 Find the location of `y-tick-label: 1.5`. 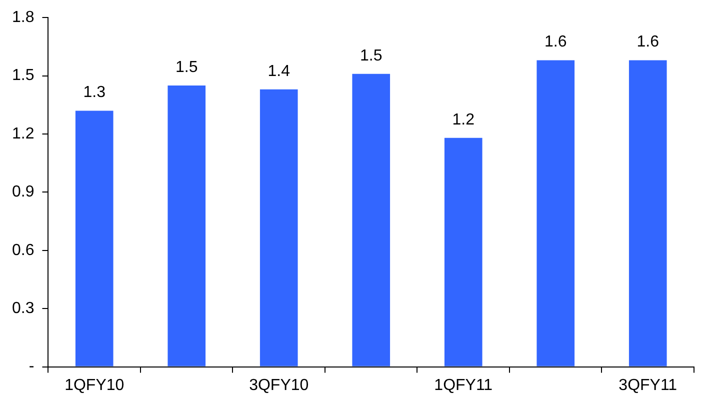

y-tick-label: 1.5 is located at coordinates (23, 75).